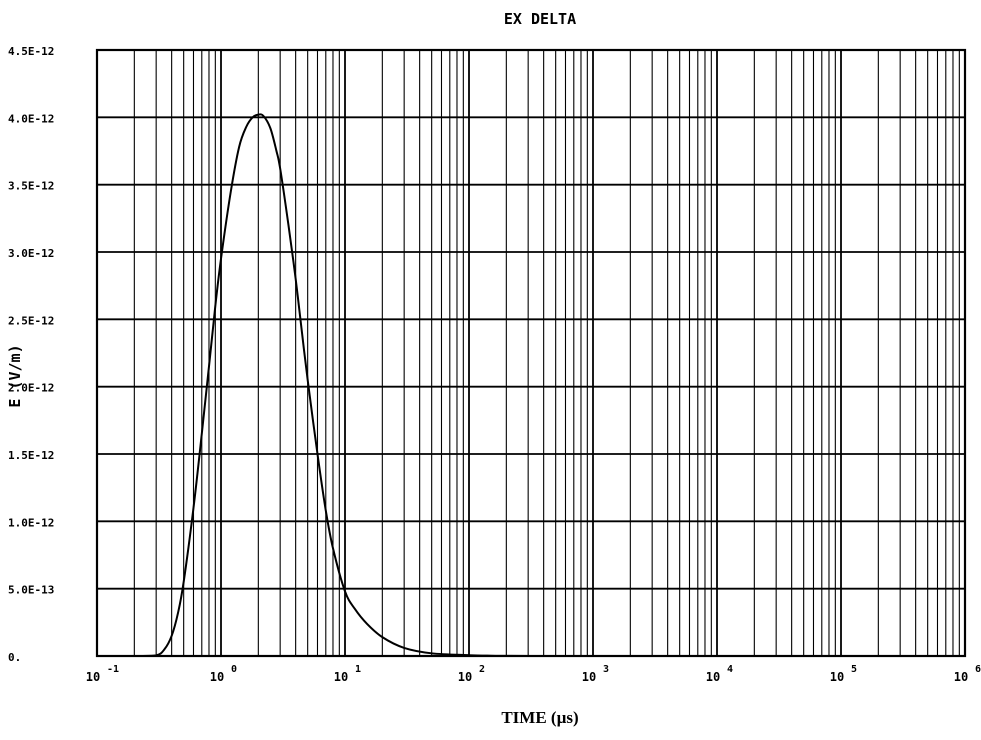  What do you see at coordinates (978, 669) in the screenshot?
I see `x-tick-exponent: 6` at bounding box center [978, 669].